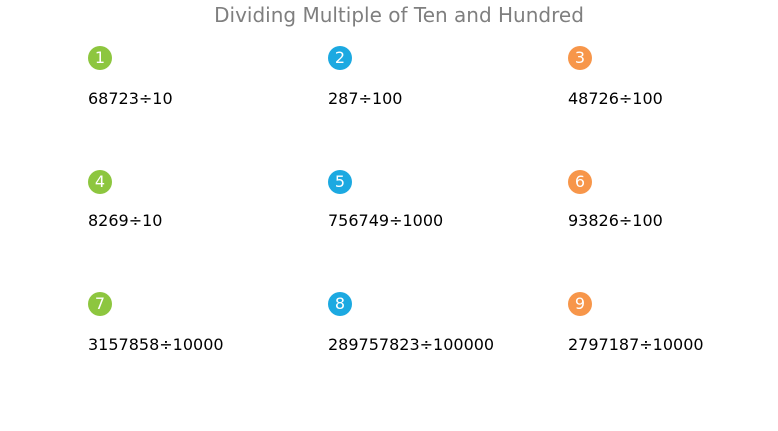 This screenshot has width=778, height=431. What do you see at coordinates (673, 77) in the screenshot?
I see `problem-3: 3 48726÷100` at bounding box center [673, 77].